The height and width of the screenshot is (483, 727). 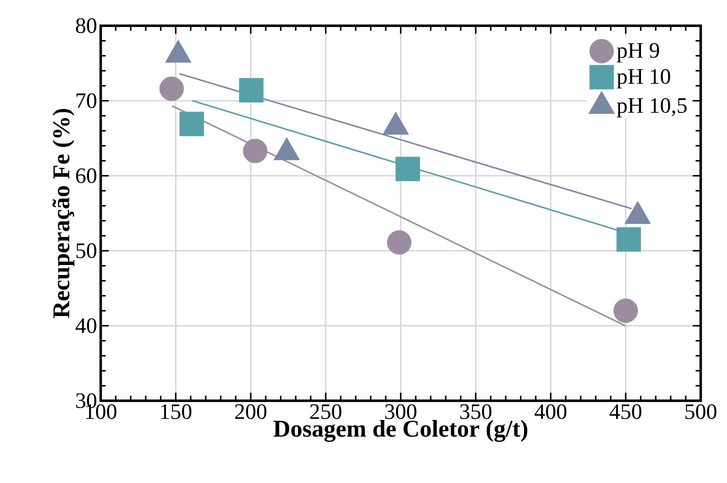 I want to click on x-tick-label: 250, so click(x=326, y=412).